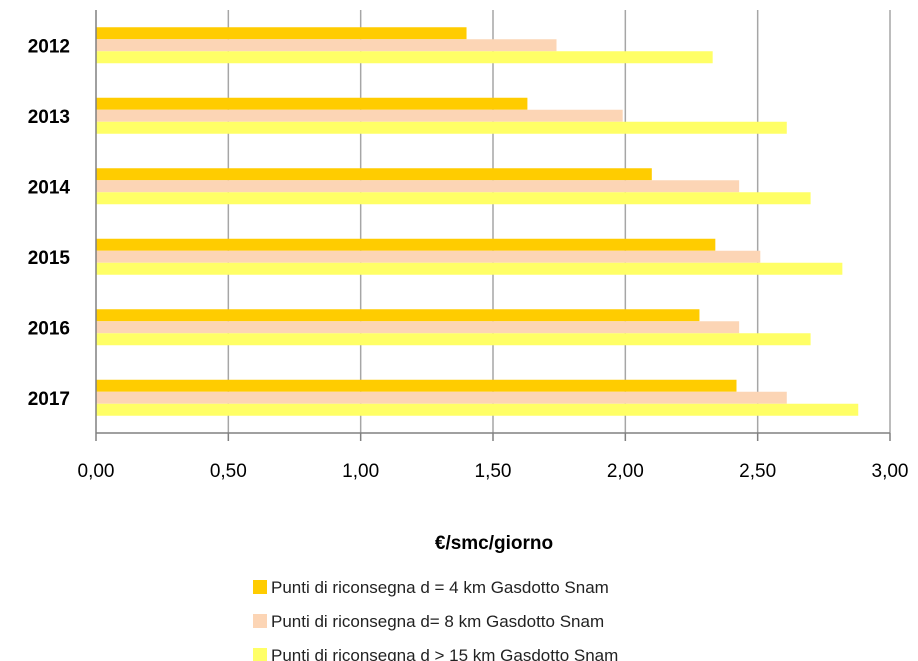  I want to click on x-tick-label: 3,00, so click(890, 471).